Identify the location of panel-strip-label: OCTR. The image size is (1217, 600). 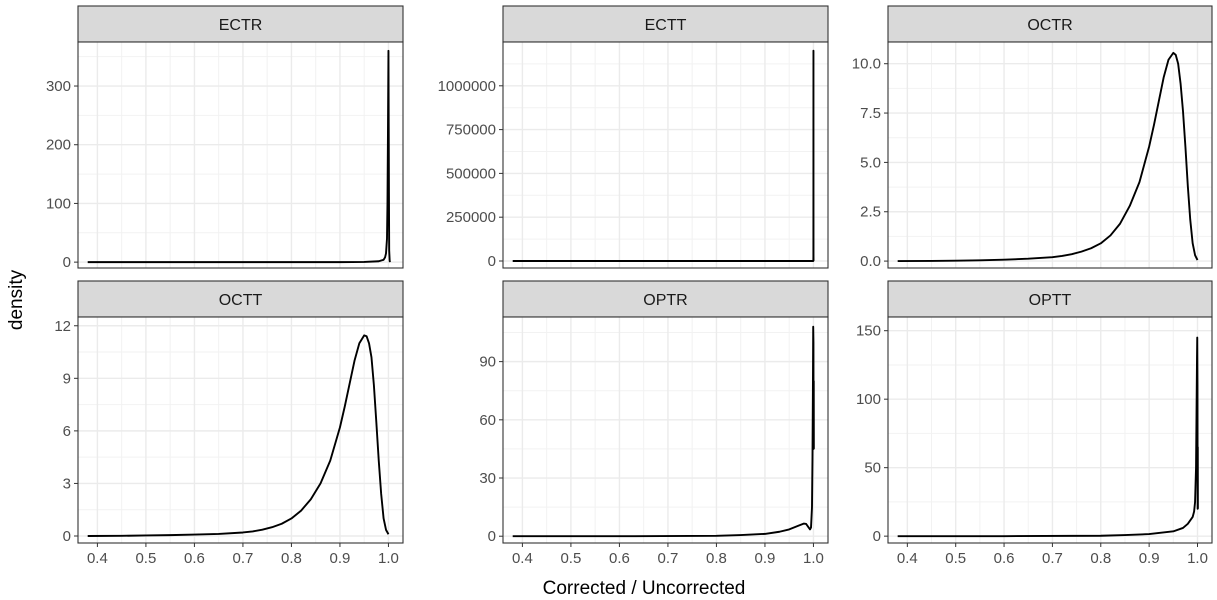
(1049, 25).